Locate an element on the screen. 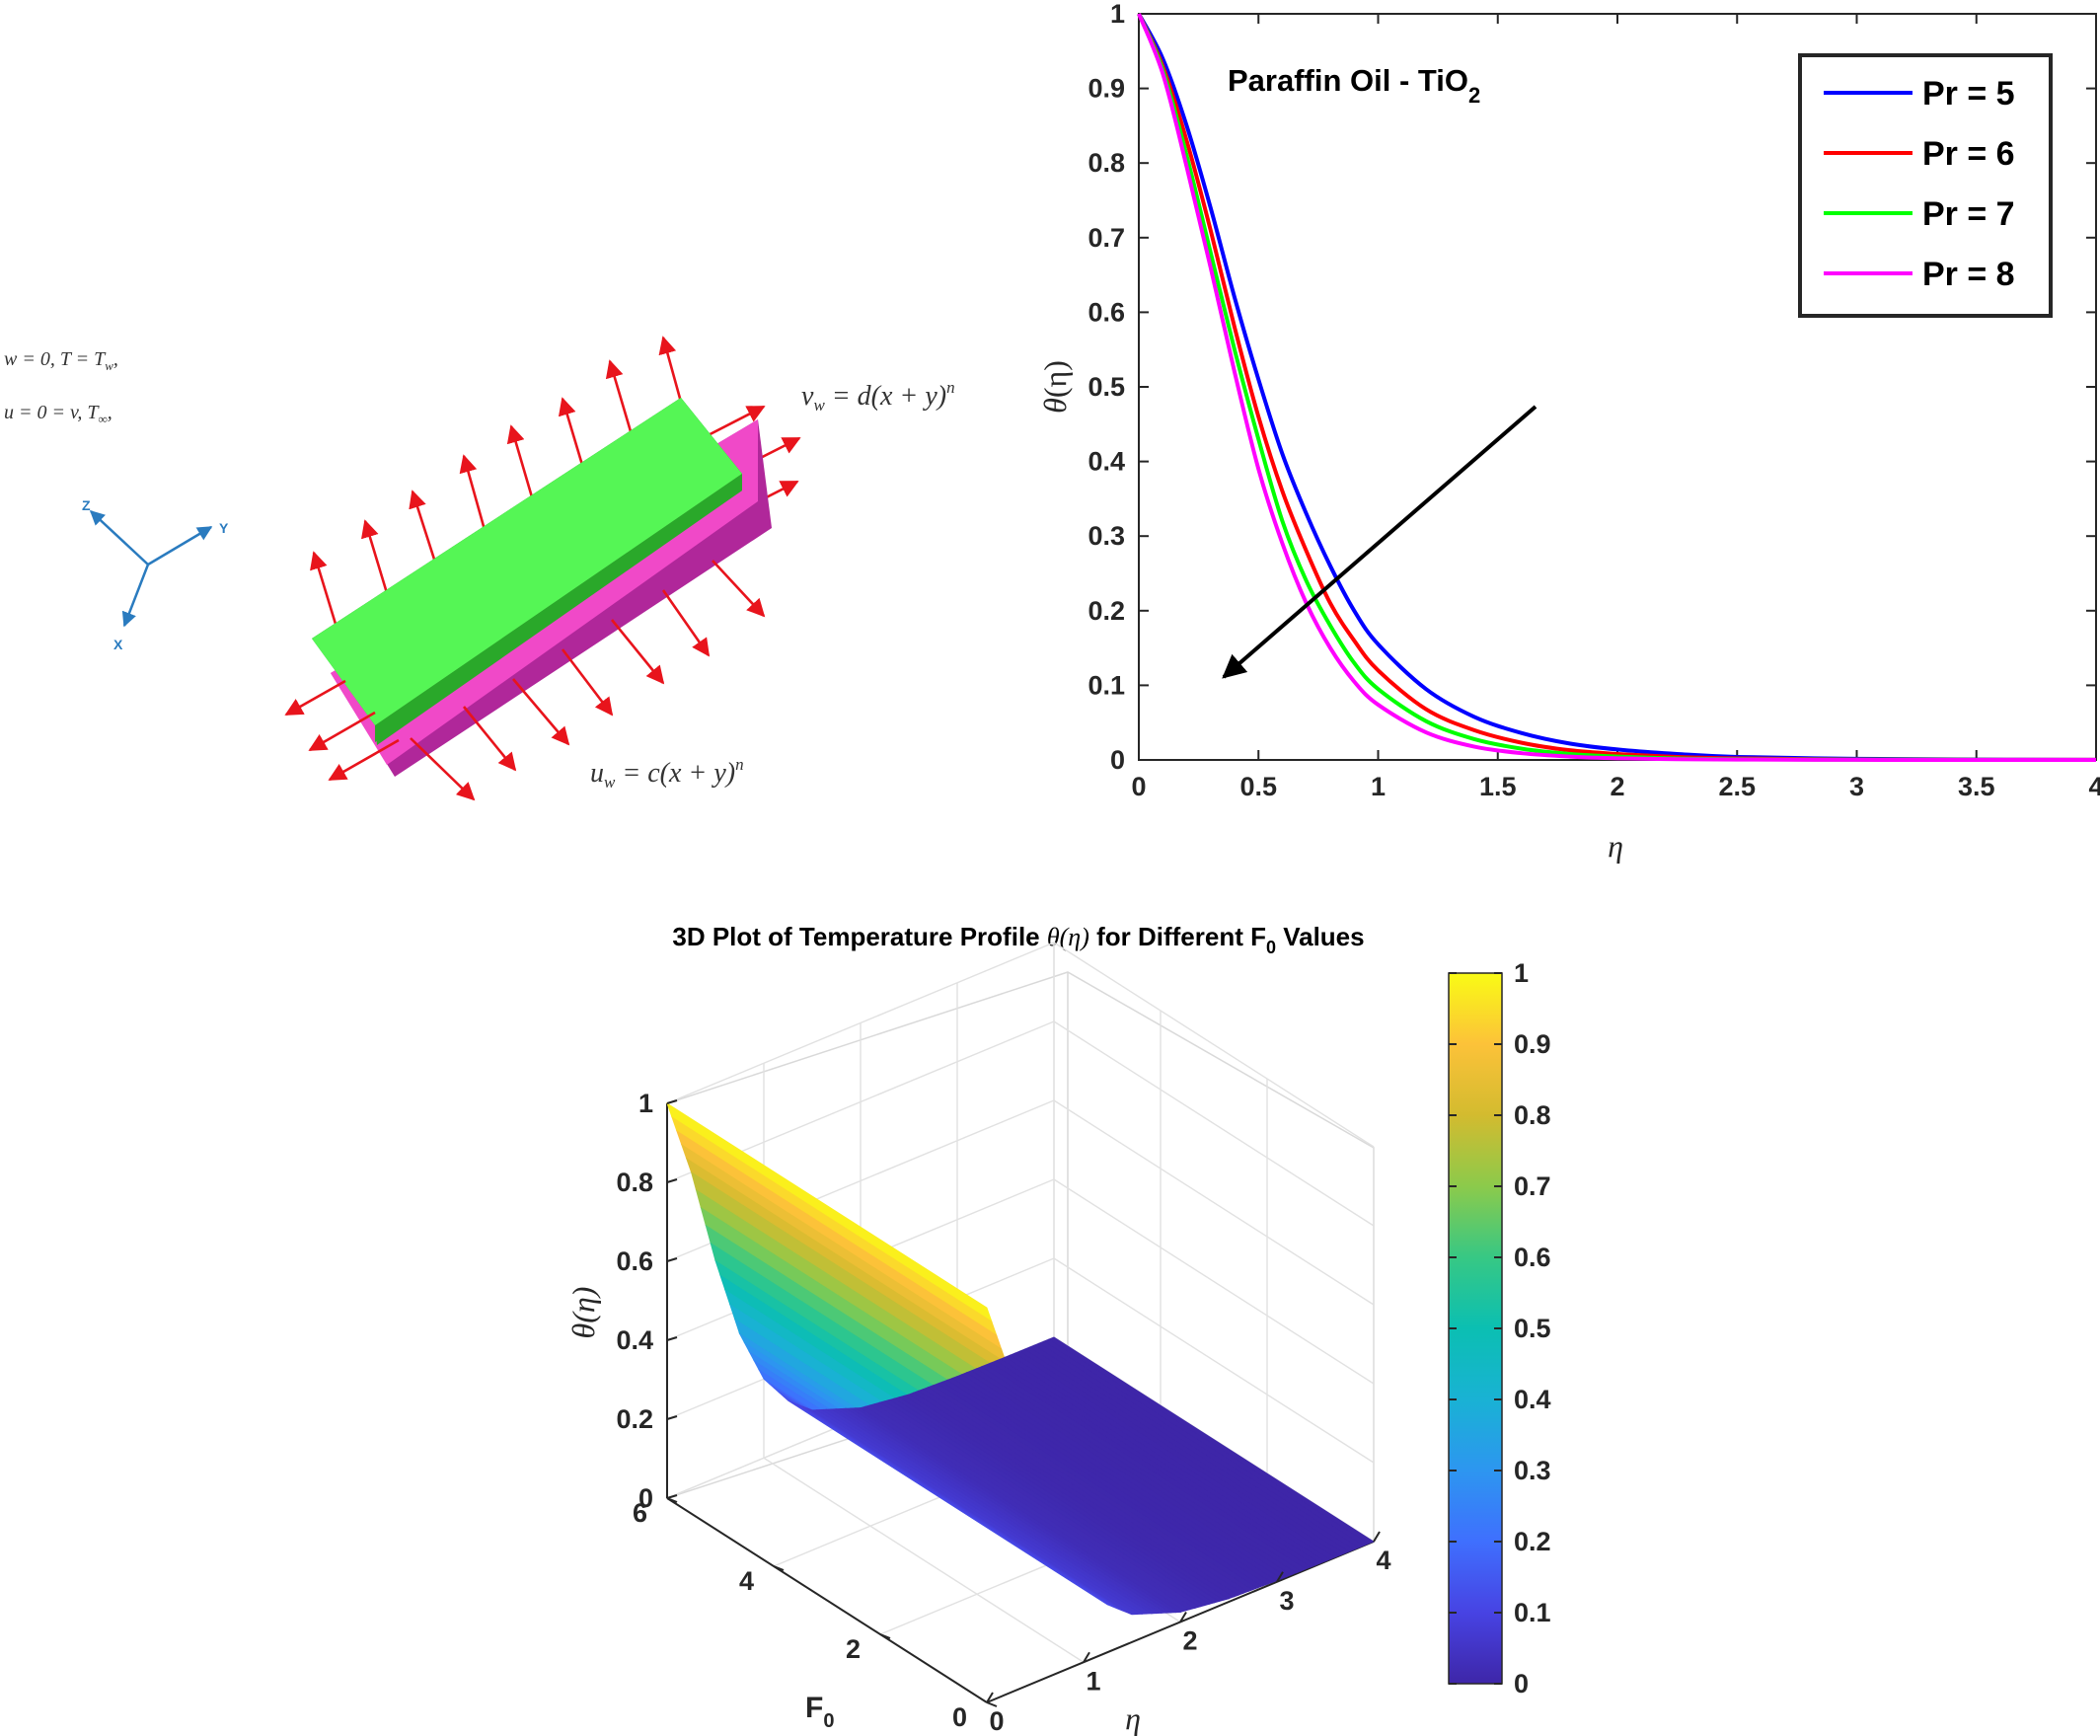 The width and height of the screenshot is (2100, 1736). x-axis-line is located at coordinates (135, 596).